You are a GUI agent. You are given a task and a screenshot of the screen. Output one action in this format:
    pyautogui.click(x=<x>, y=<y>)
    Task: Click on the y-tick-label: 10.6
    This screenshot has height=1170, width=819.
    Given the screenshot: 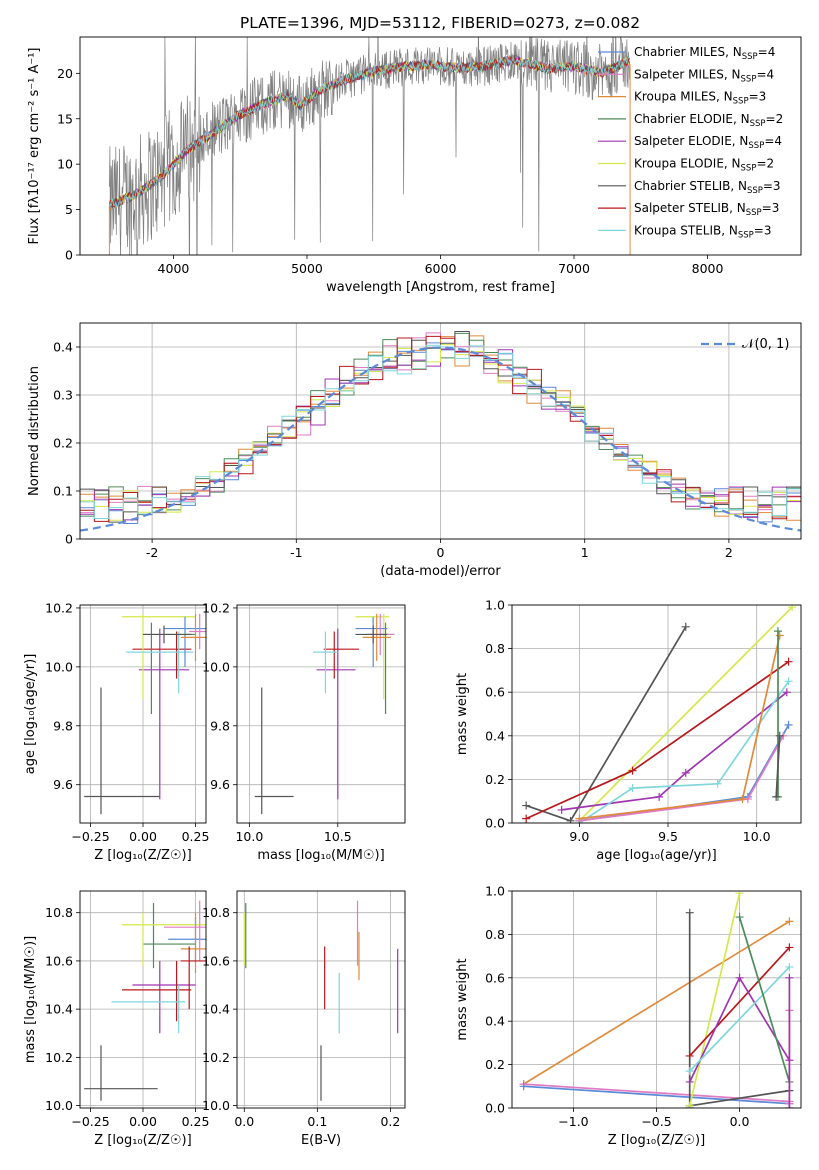 What is the action you would take?
    pyautogui.click(x=59, y=960)
    